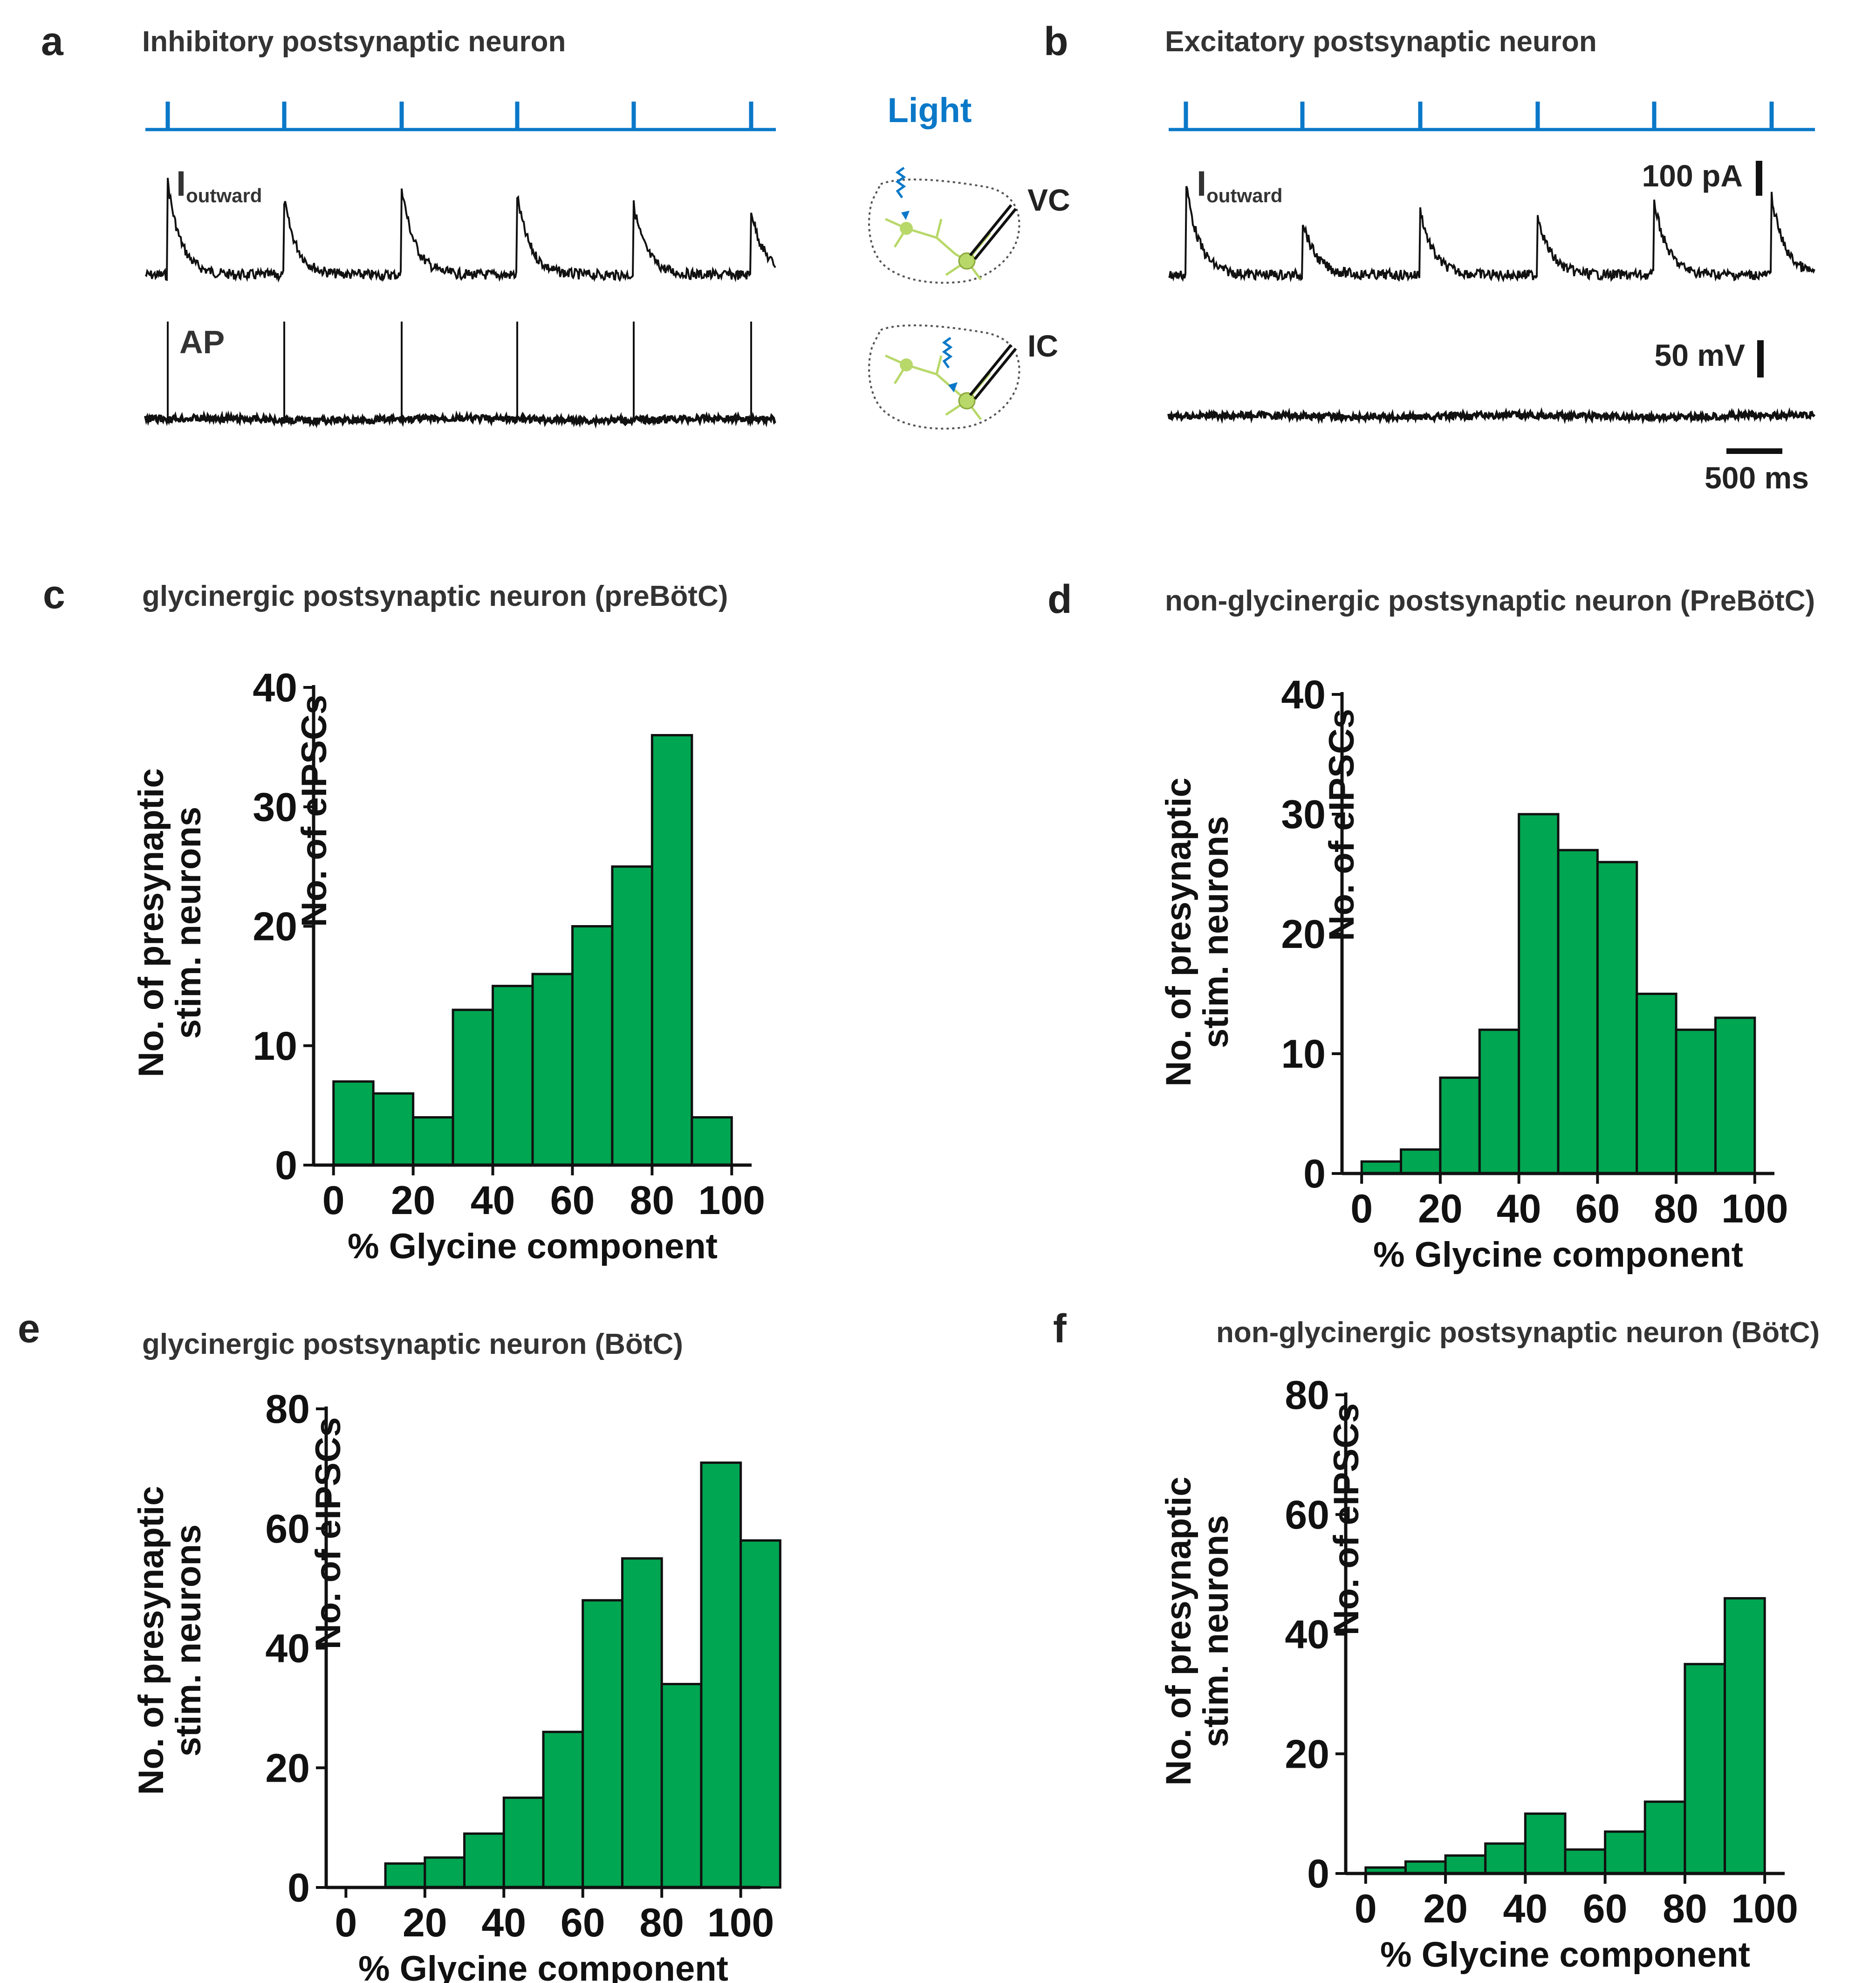 The width and height of the screenshot is (1876, 1983). Describe the element at coordinates (944, 377) in the screenshot. I see `ic-slice-outline` at that location.